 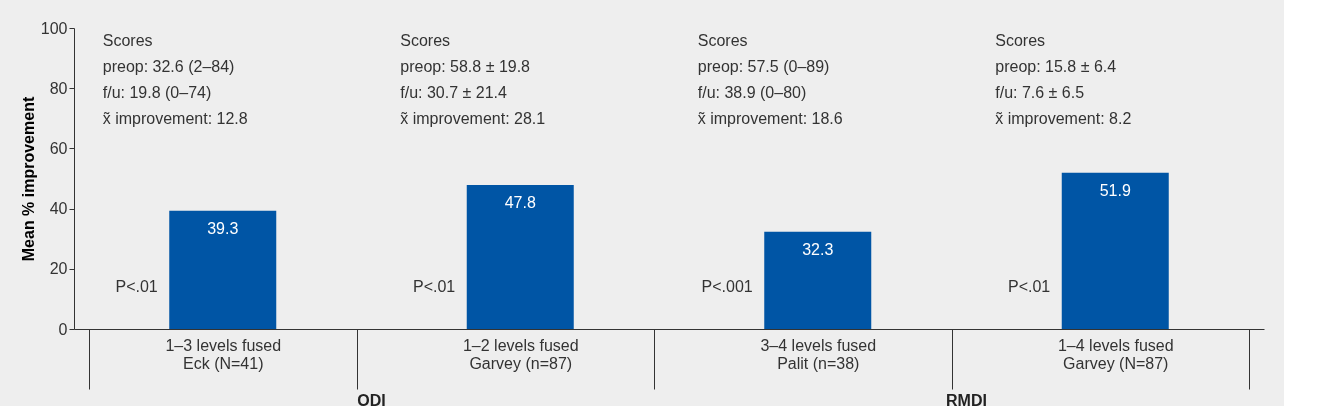 What do you see at coordinates (1115, 354) in the screenshot?
I see `x-tick-label: 1–4 levels fused Garvey (N=87)` at bounding box center [1115, 354].